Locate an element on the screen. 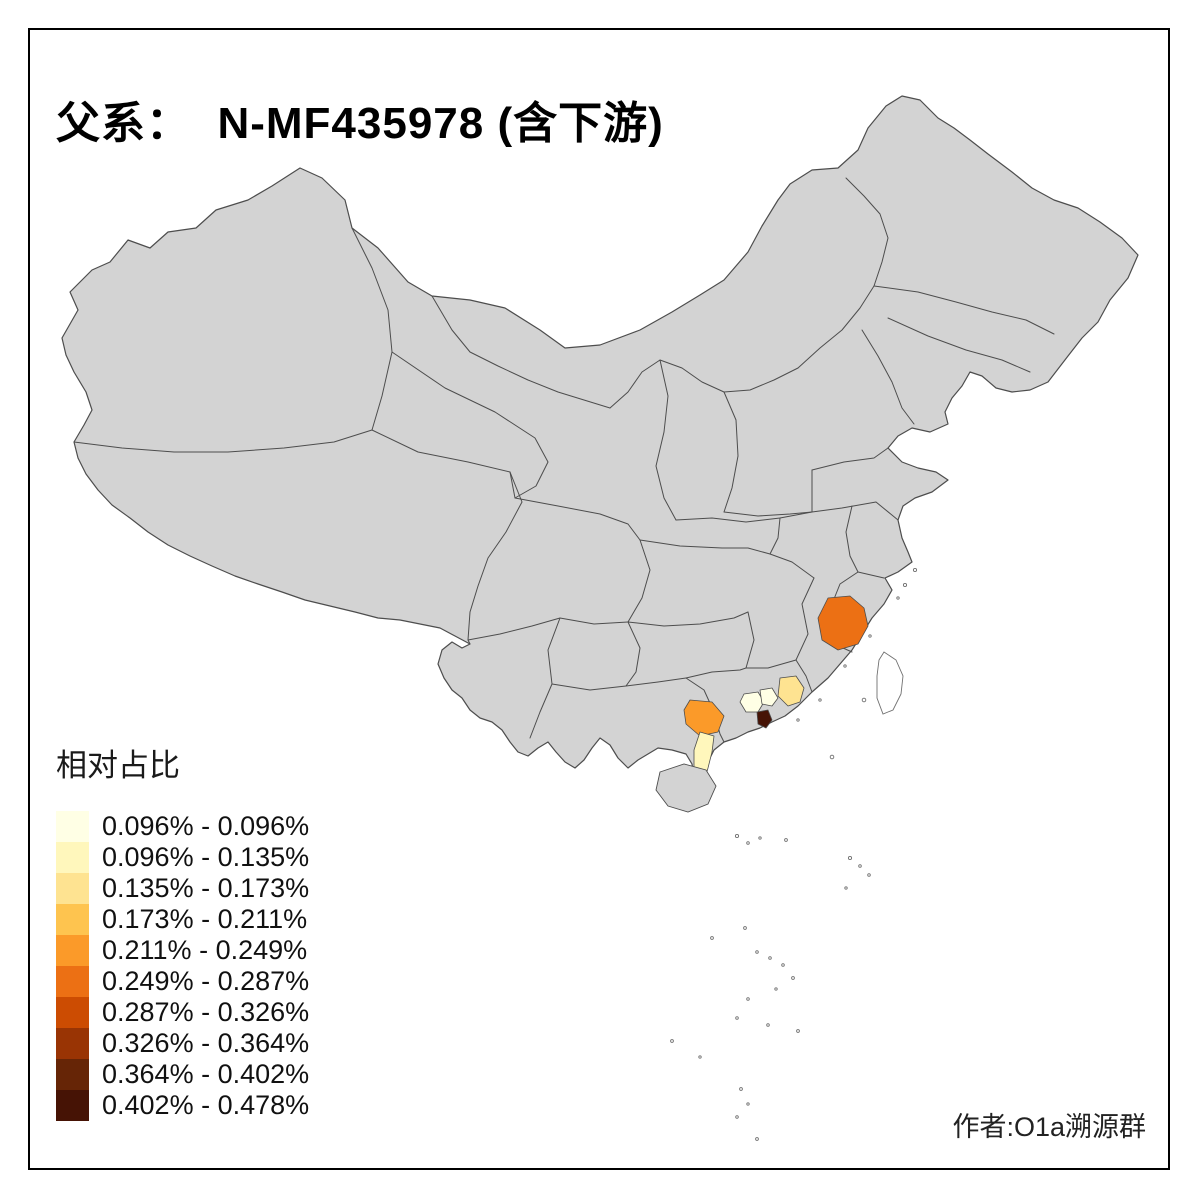  legend-label: 0.402% - 0.478% is located at coordinates (206, 1105).